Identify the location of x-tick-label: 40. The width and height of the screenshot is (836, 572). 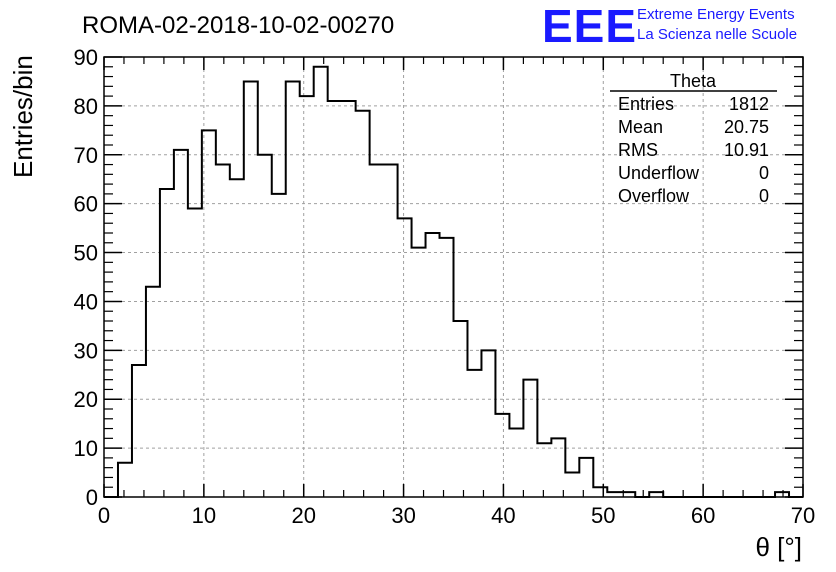
(503, 515).